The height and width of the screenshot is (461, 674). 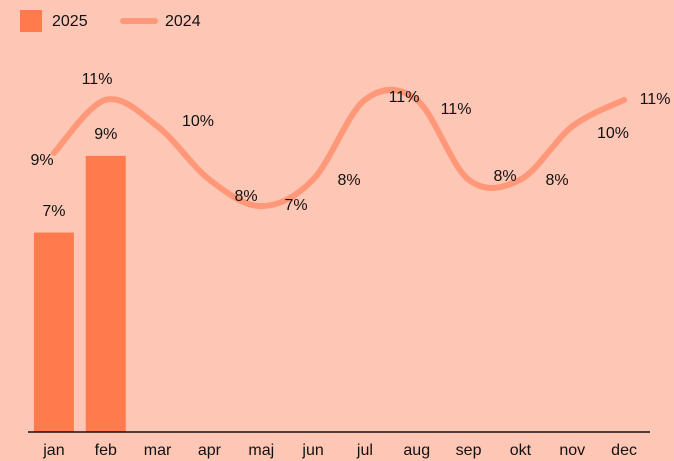 I want to click on x-tick-label: maj, so click(x=261, y=450).